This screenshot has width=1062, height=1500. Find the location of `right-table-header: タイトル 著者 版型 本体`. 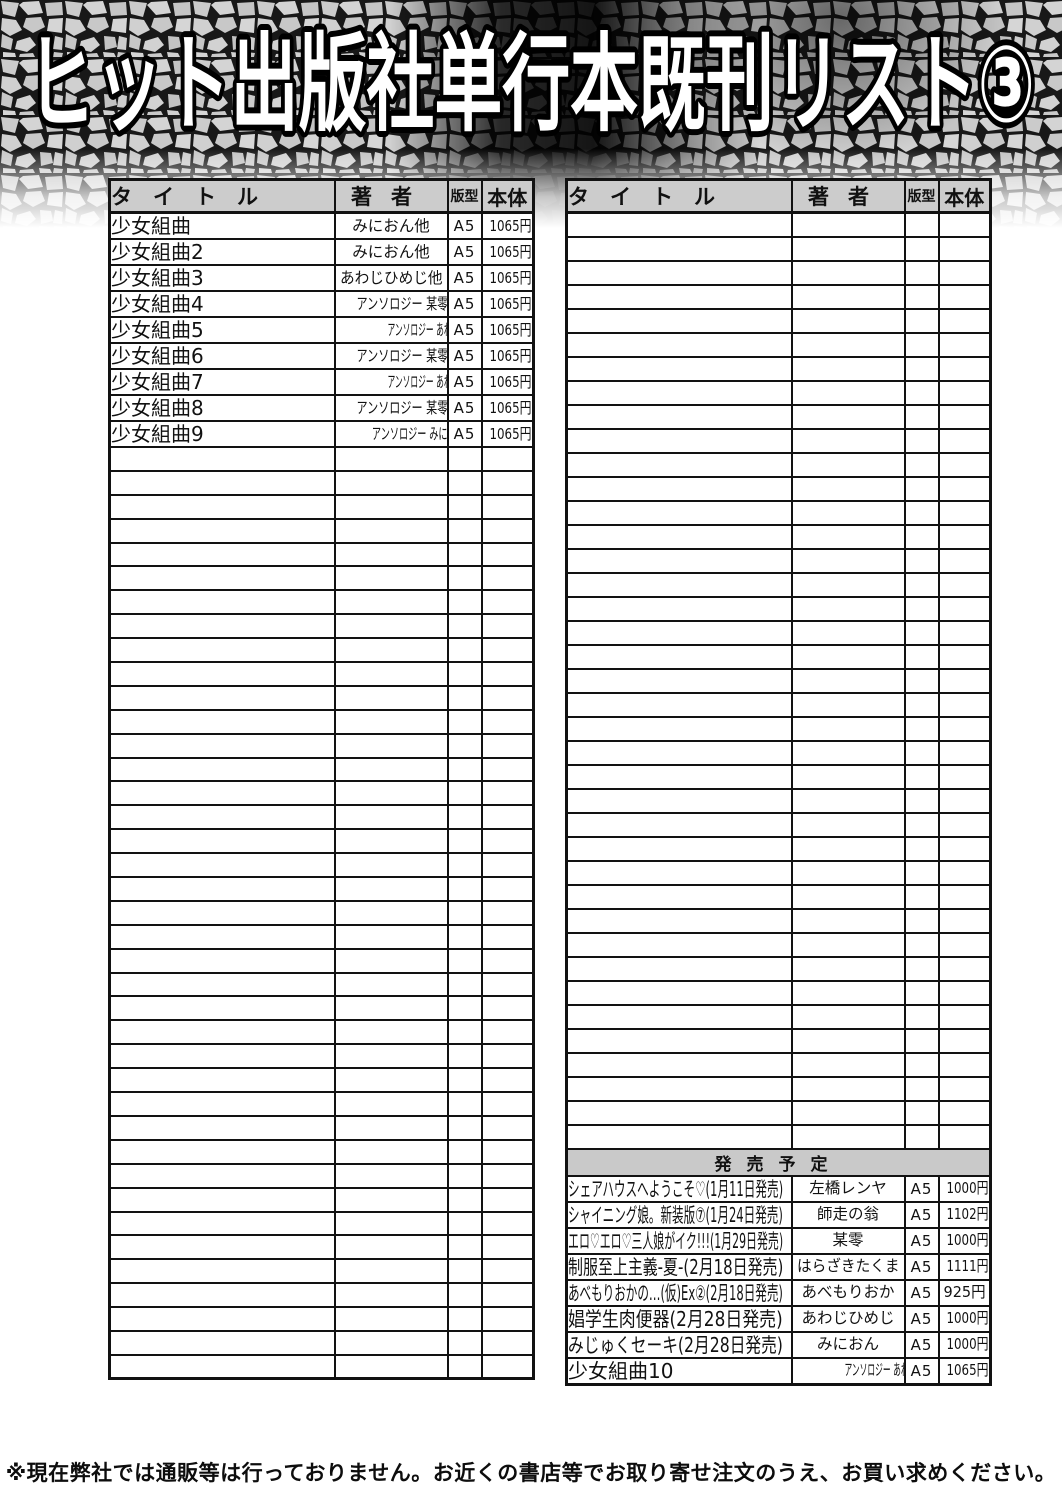

right-table-header: タイトル 著者 版型 本体 is located at coordinates (778, 196).